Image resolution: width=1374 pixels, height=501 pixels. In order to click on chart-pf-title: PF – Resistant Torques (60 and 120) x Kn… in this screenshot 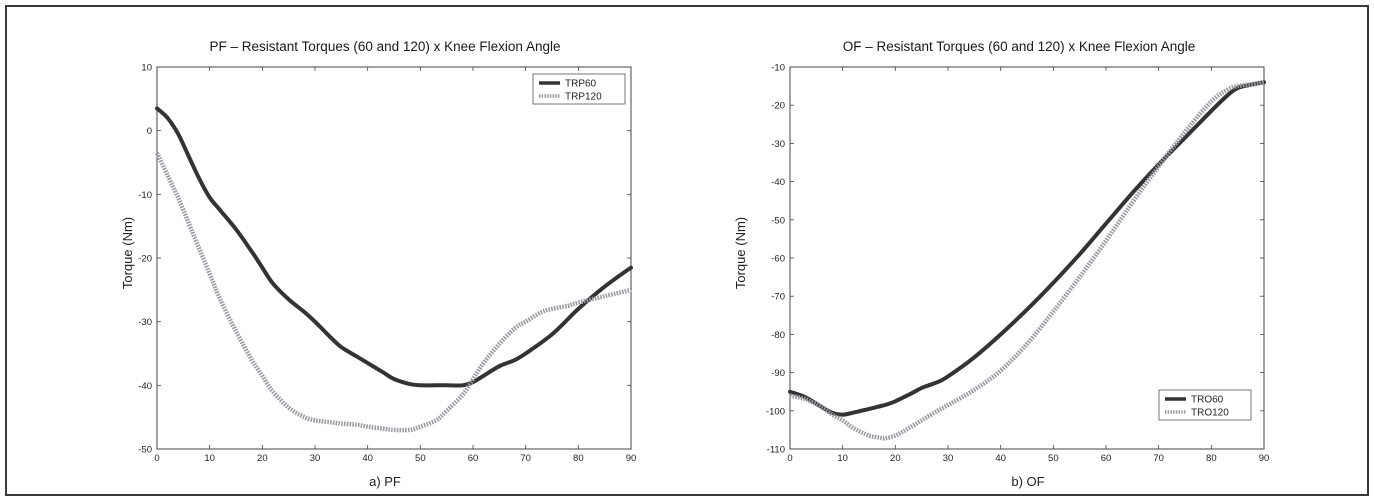, I will do `click(385, 46)`.